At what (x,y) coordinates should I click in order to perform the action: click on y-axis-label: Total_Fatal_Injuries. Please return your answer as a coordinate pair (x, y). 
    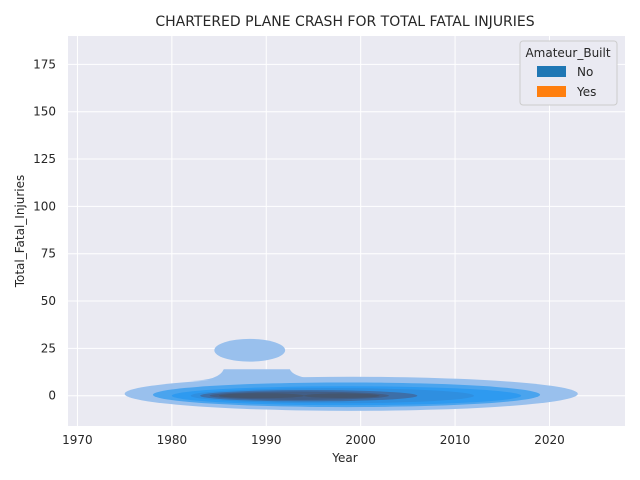
    Looking at the image, I should click on (20, 232).